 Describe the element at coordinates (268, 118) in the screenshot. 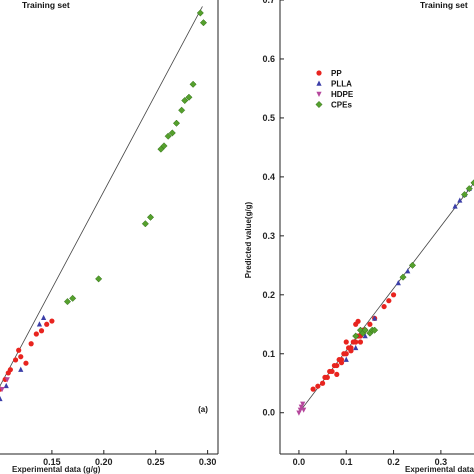

I see `panel-b-y-tick-label: 0.5` at that location.